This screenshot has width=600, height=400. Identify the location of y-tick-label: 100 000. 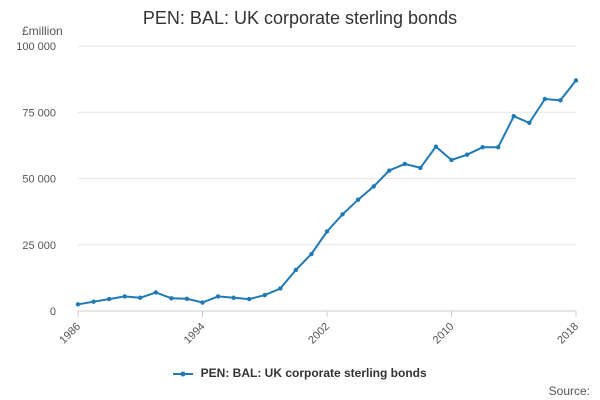
(36, 47).